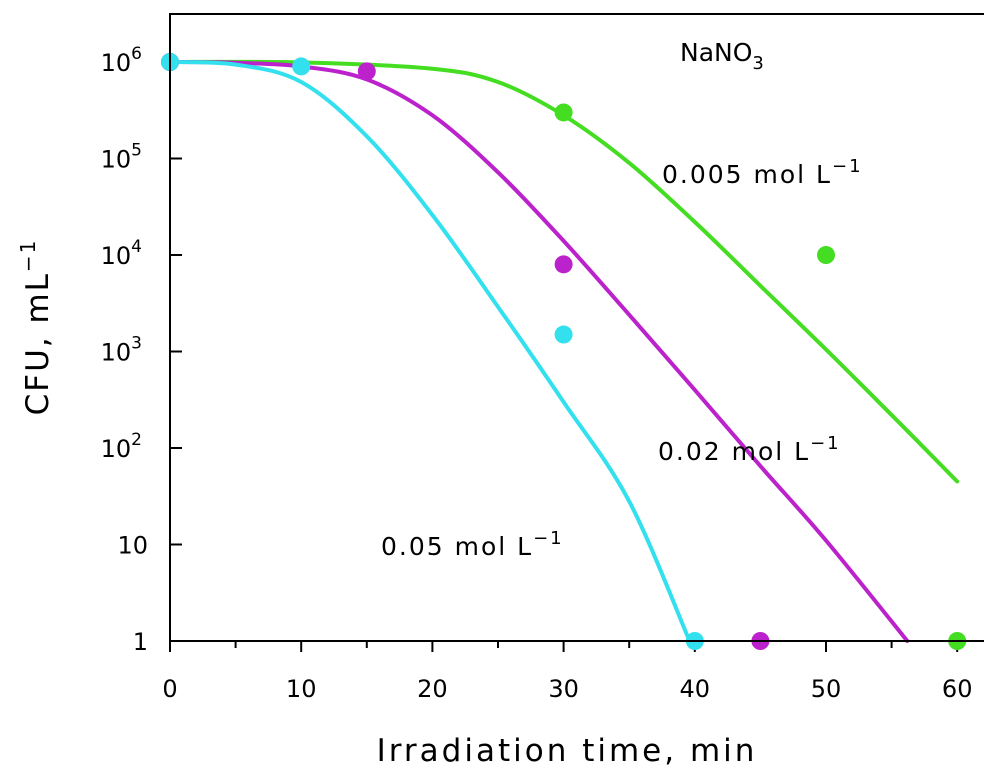 This screenshot has width=984, height=775. I want to click on x-tick-label: 10, so click(301, 689).